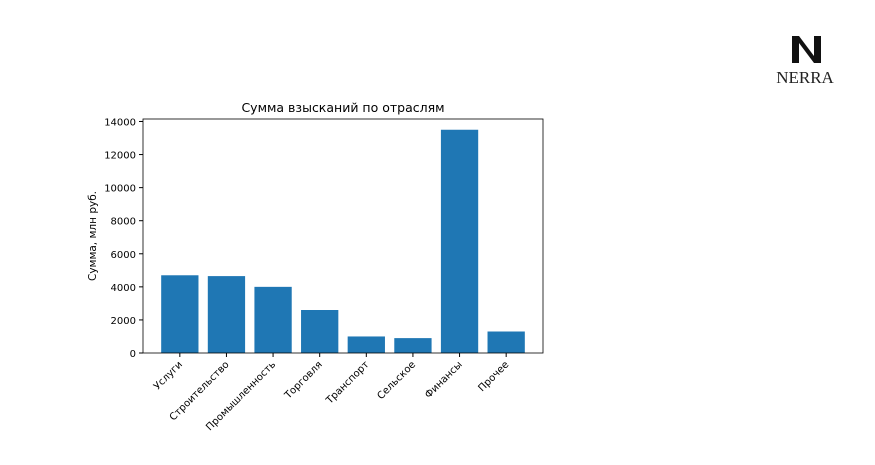 This screenshot has height=465, width=875. I want to click on y-tick-label: 0, so click(133, 354).